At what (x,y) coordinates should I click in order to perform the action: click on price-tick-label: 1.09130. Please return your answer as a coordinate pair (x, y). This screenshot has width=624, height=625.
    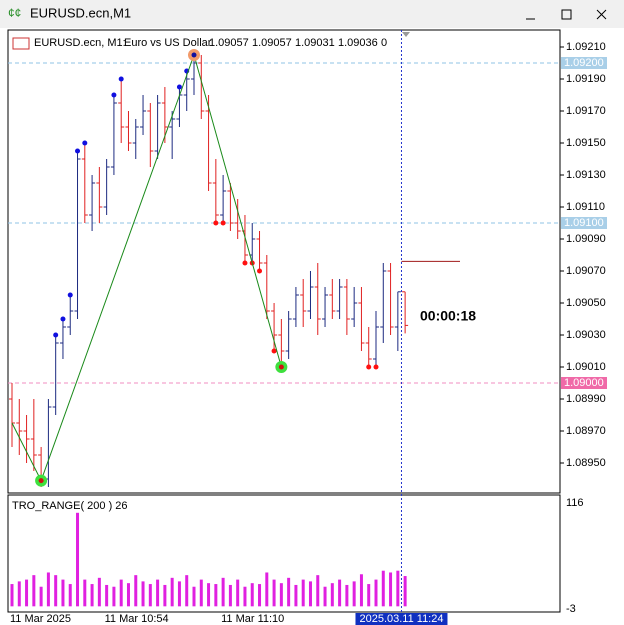
    Looking at the image, I should click on (586, 175).